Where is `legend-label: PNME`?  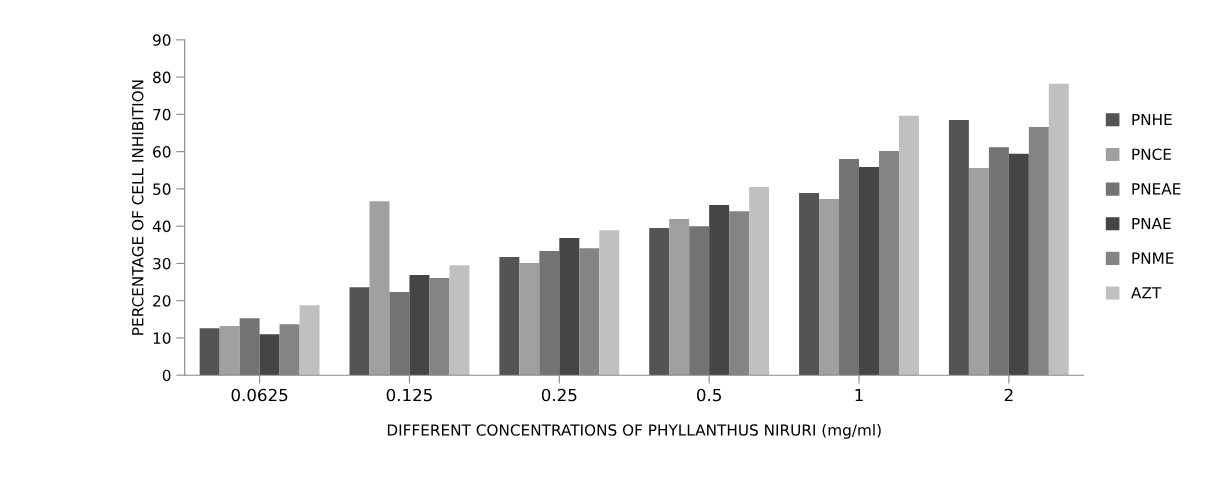 legend-label: PNME is located at coordinates (1153, 258).